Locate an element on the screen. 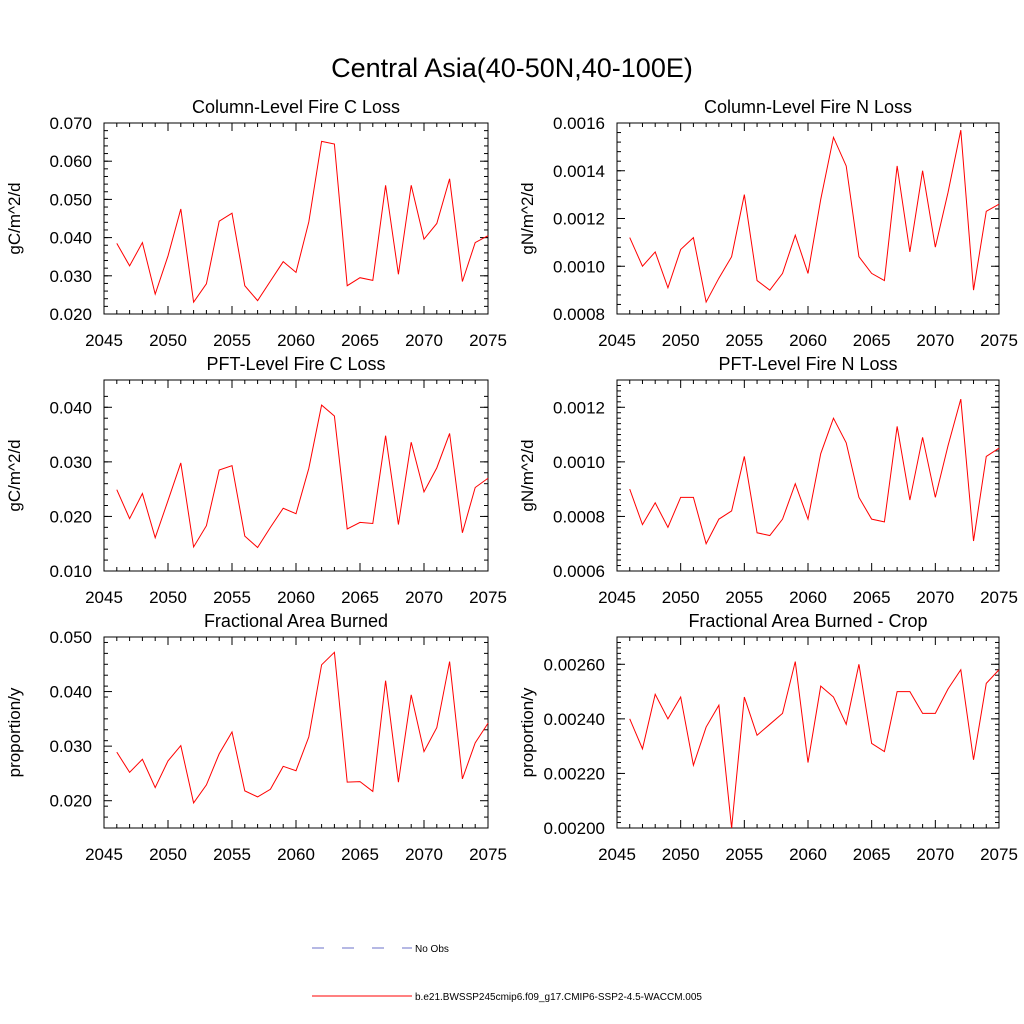 This screenshot has width=1024, height=1024. panel-title: PFT-Level Fire C Loss is located at coordinates (295, 364).